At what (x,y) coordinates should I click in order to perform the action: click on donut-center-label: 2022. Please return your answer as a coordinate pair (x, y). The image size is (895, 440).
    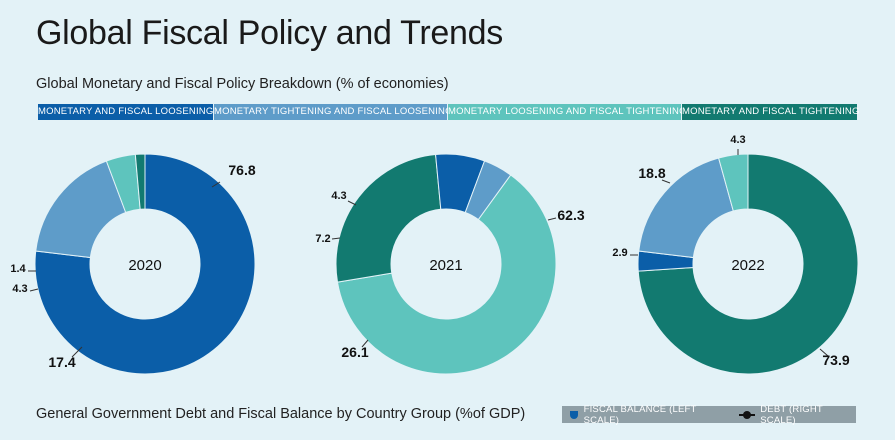
    Looking at the image, I should click on (747, 265).